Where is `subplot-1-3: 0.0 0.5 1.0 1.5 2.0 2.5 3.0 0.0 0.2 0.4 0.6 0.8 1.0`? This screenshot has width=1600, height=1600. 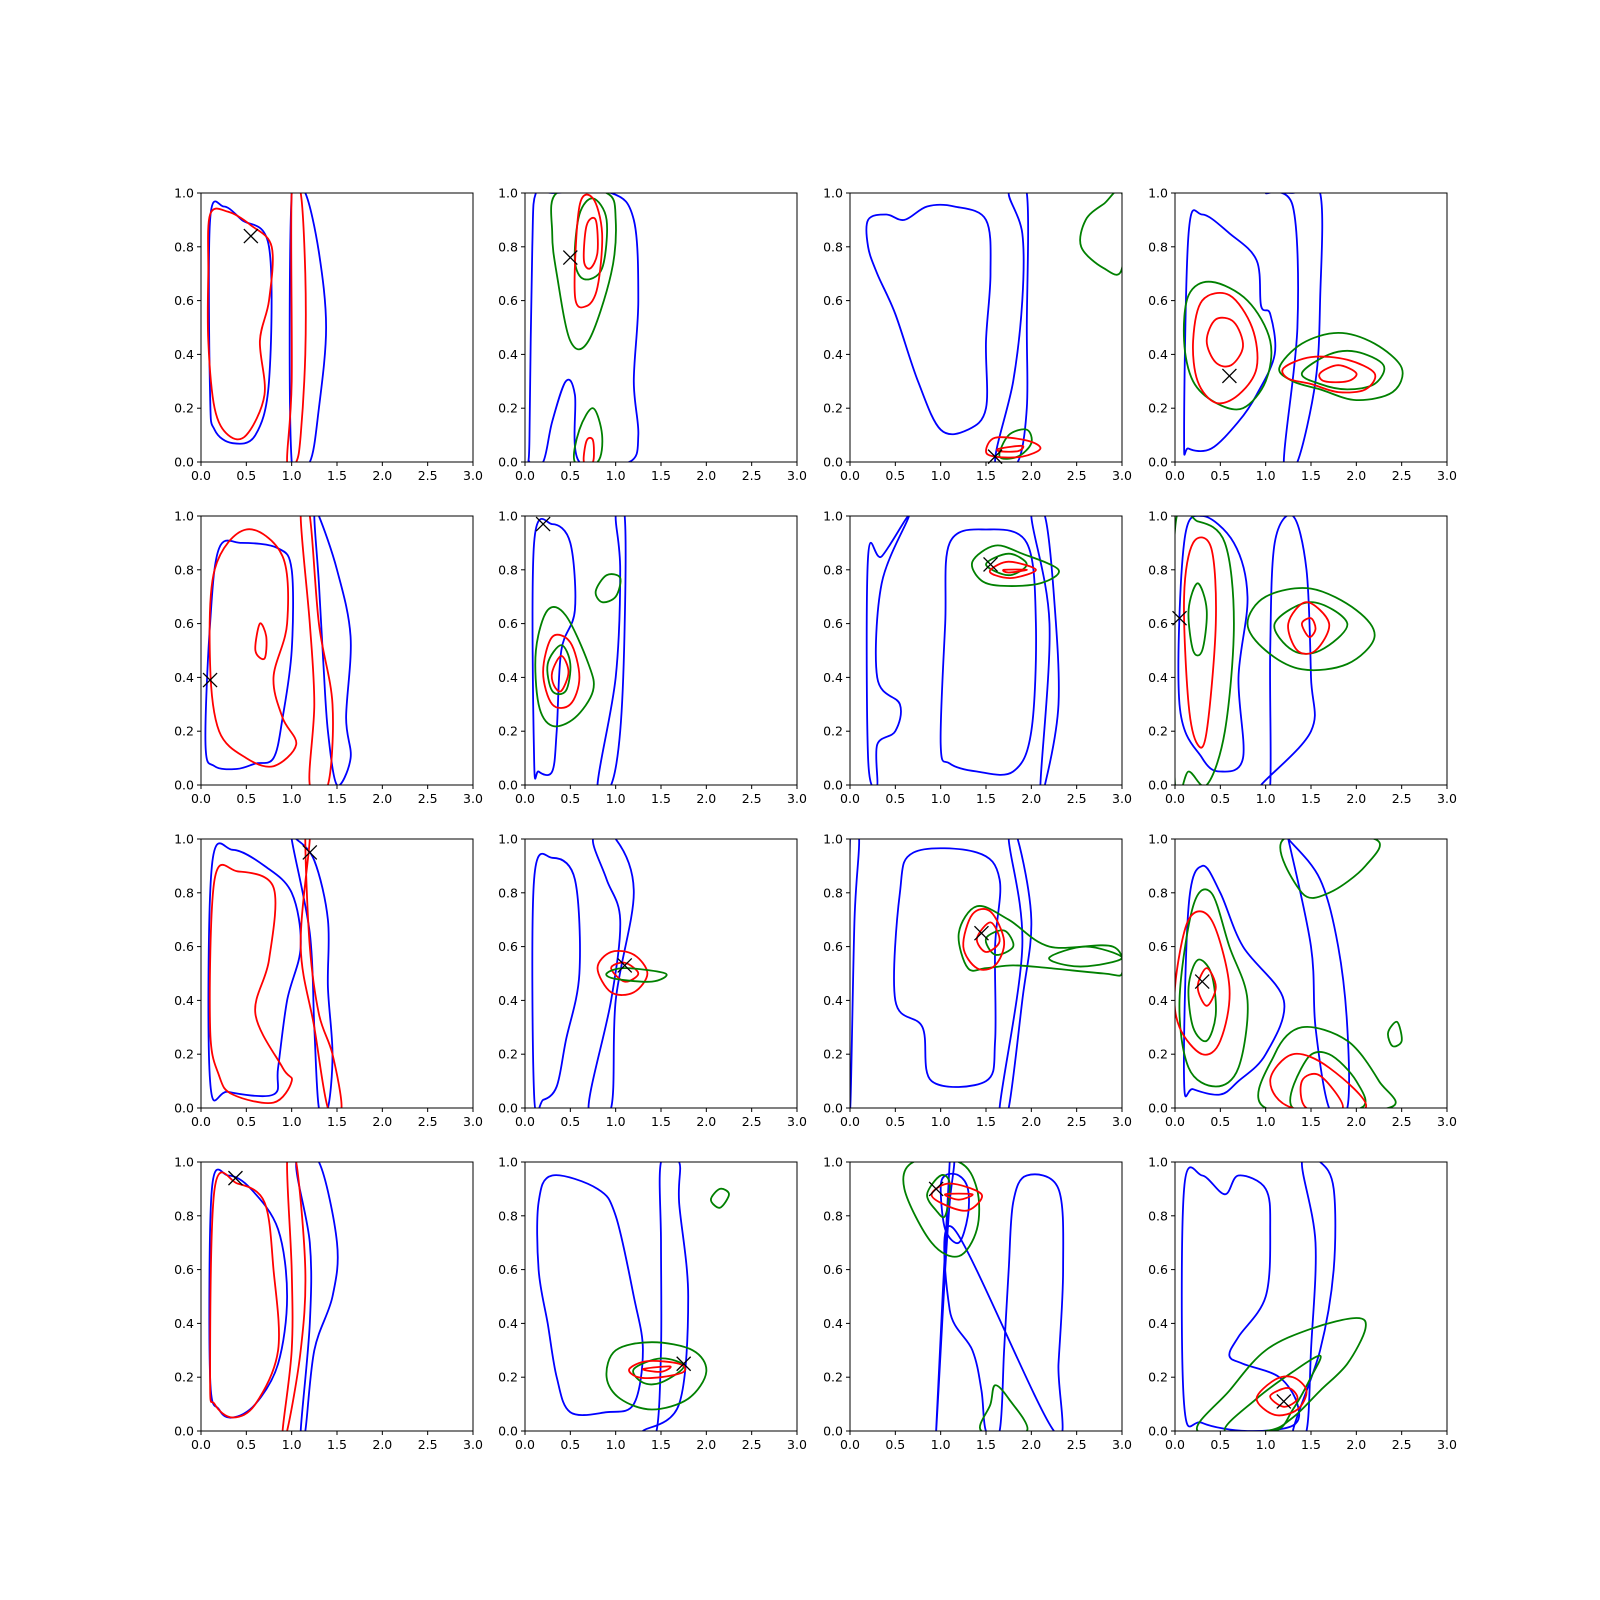
subplot-1-3: 0.0 0.5 1.0 1.5 2.0 2.5 3.0 0.0 0.2 0.4 0.6 0.8 1.0 is located at coordinates (977, 335).